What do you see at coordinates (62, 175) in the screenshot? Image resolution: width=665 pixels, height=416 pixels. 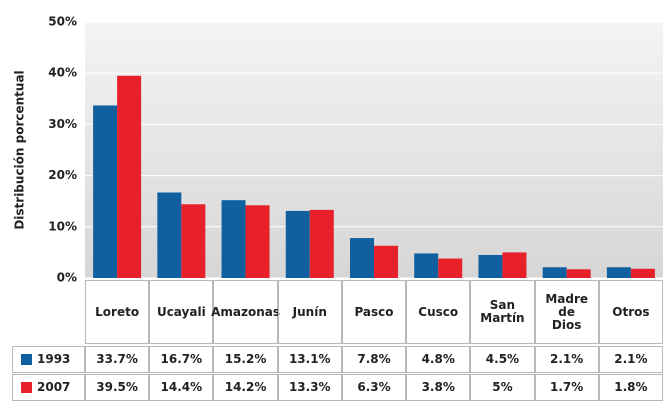 I see `y-tick-label: 20%` at bounding box center [62, 175].